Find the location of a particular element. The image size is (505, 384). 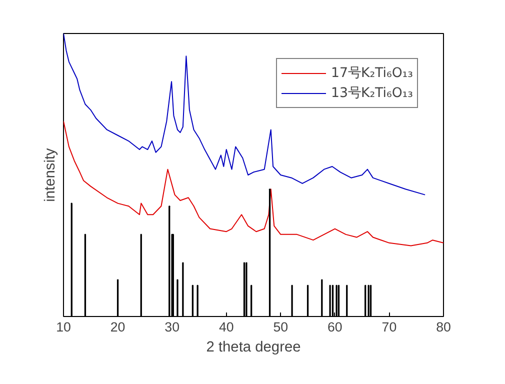

x-tick-label: 20 is located at coordinates (118, 327).